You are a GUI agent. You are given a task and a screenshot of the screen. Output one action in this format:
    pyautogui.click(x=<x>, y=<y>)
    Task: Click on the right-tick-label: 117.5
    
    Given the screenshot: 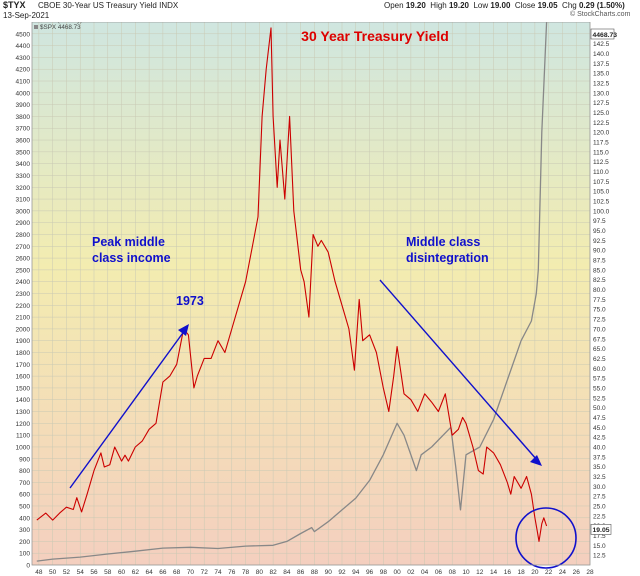 What is the action you would take?
    pyautogui.click(x=601, y=143)
    